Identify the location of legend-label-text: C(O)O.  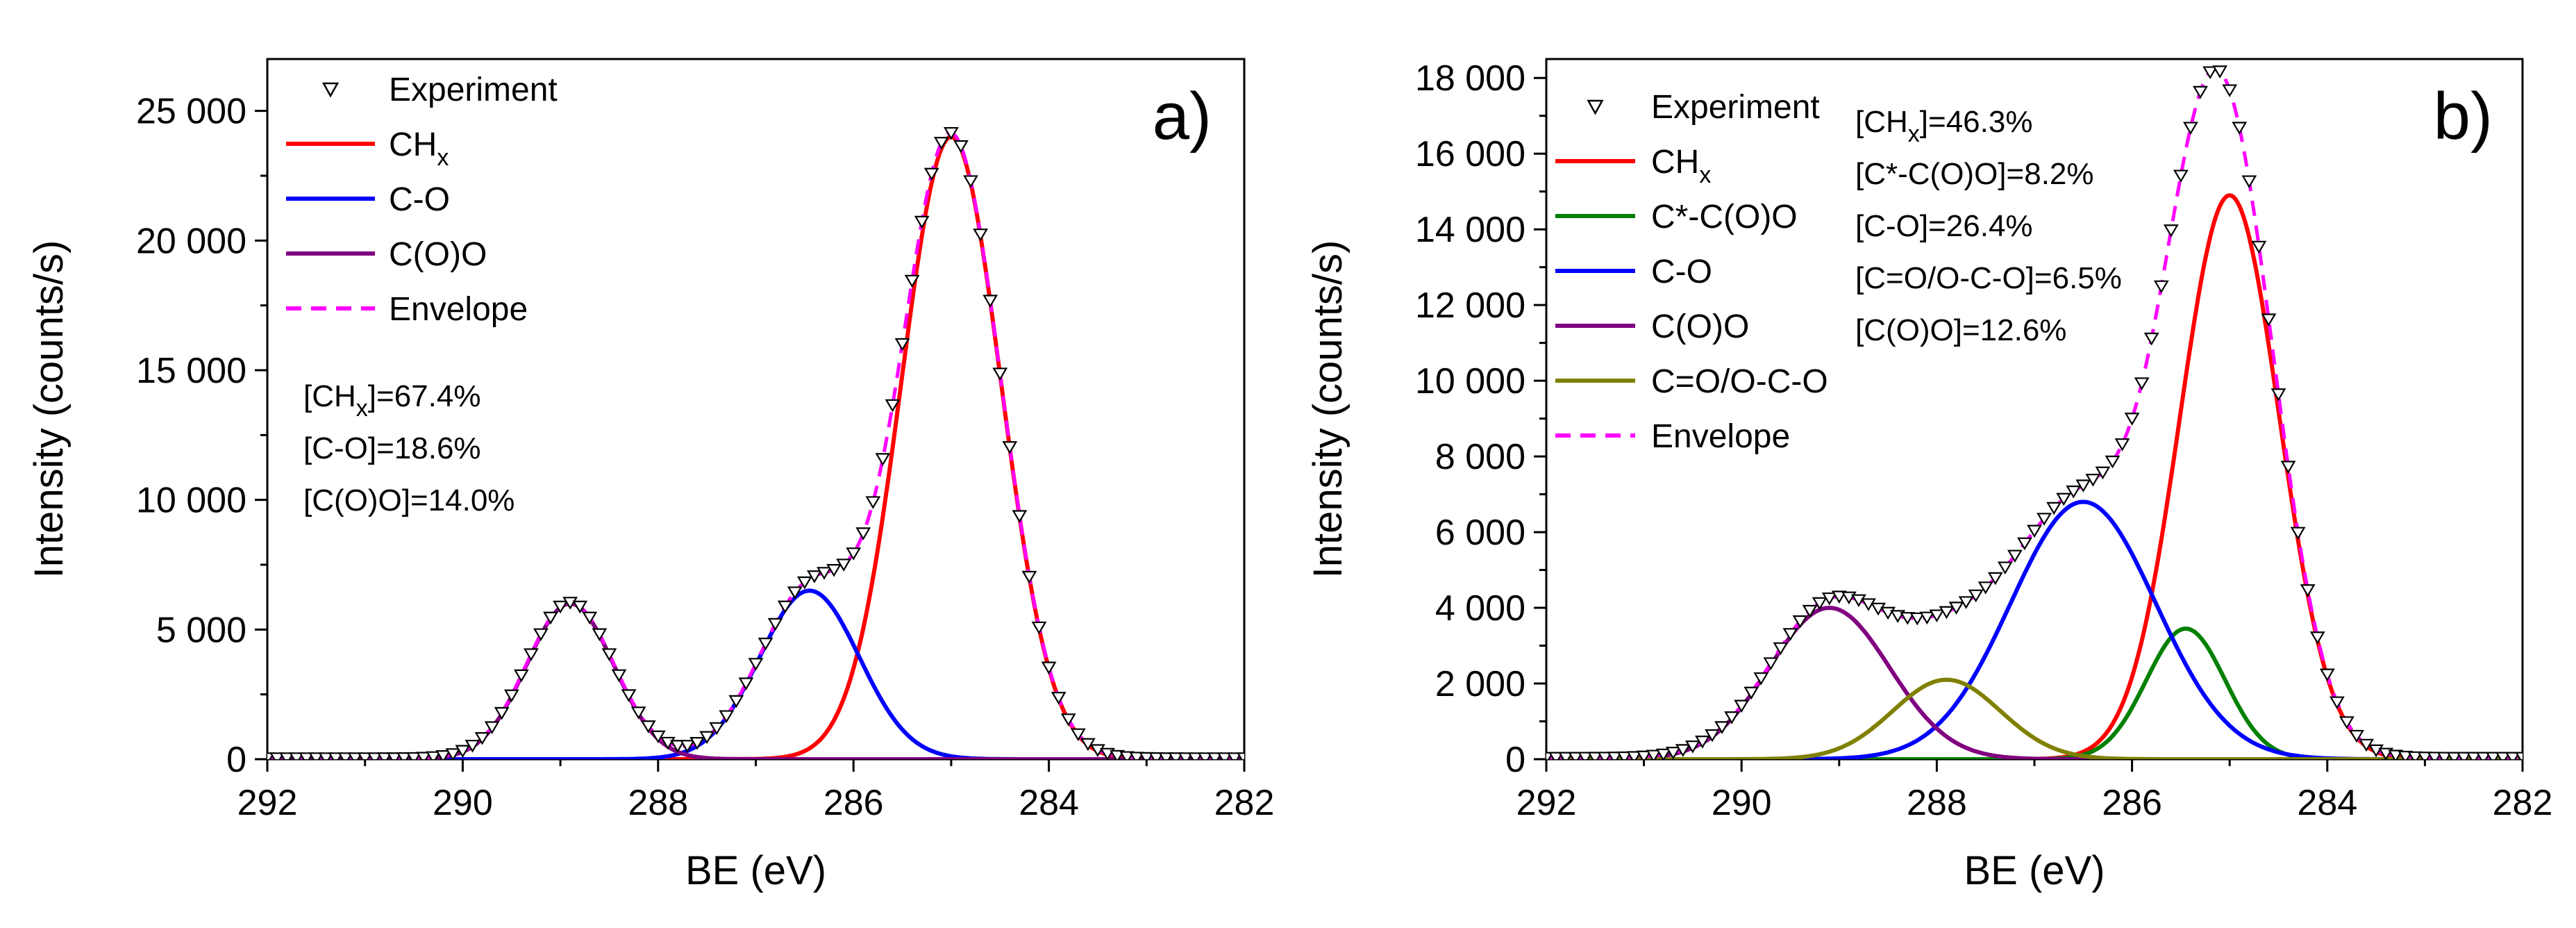
(1700, 327).